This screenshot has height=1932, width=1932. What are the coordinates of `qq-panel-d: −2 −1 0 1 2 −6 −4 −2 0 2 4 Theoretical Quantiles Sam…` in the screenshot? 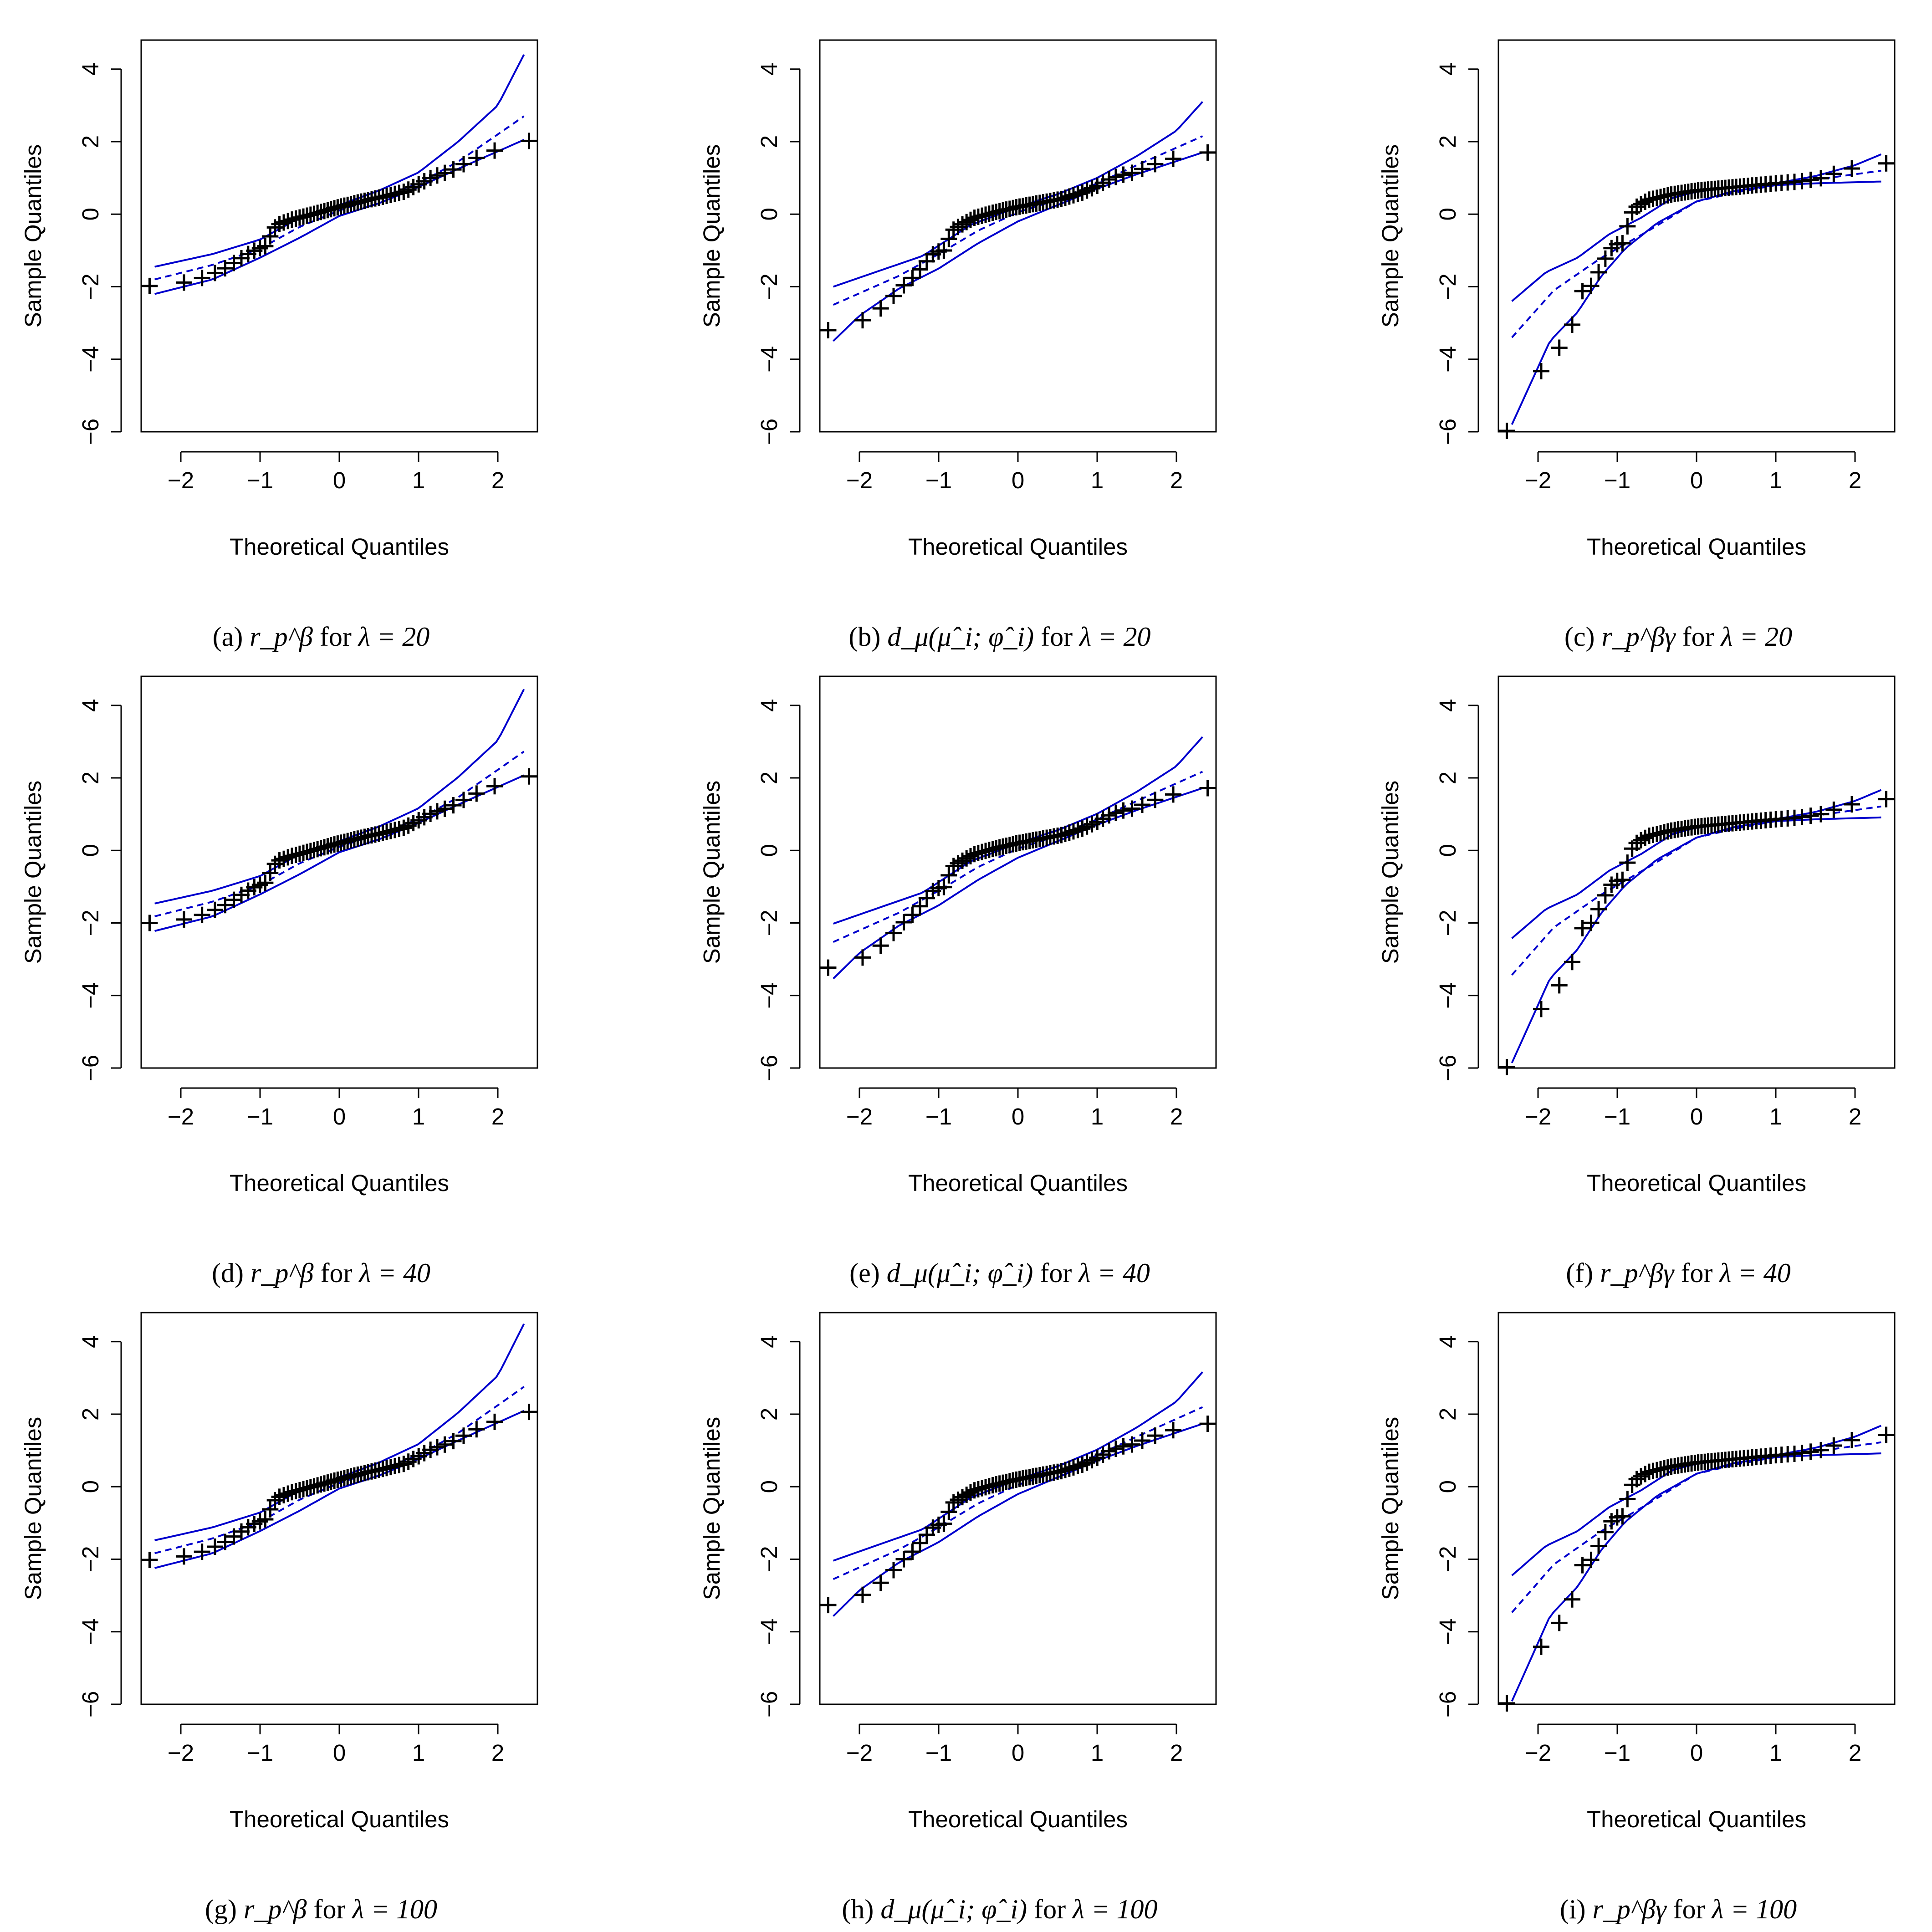 It's located at (279, 981).